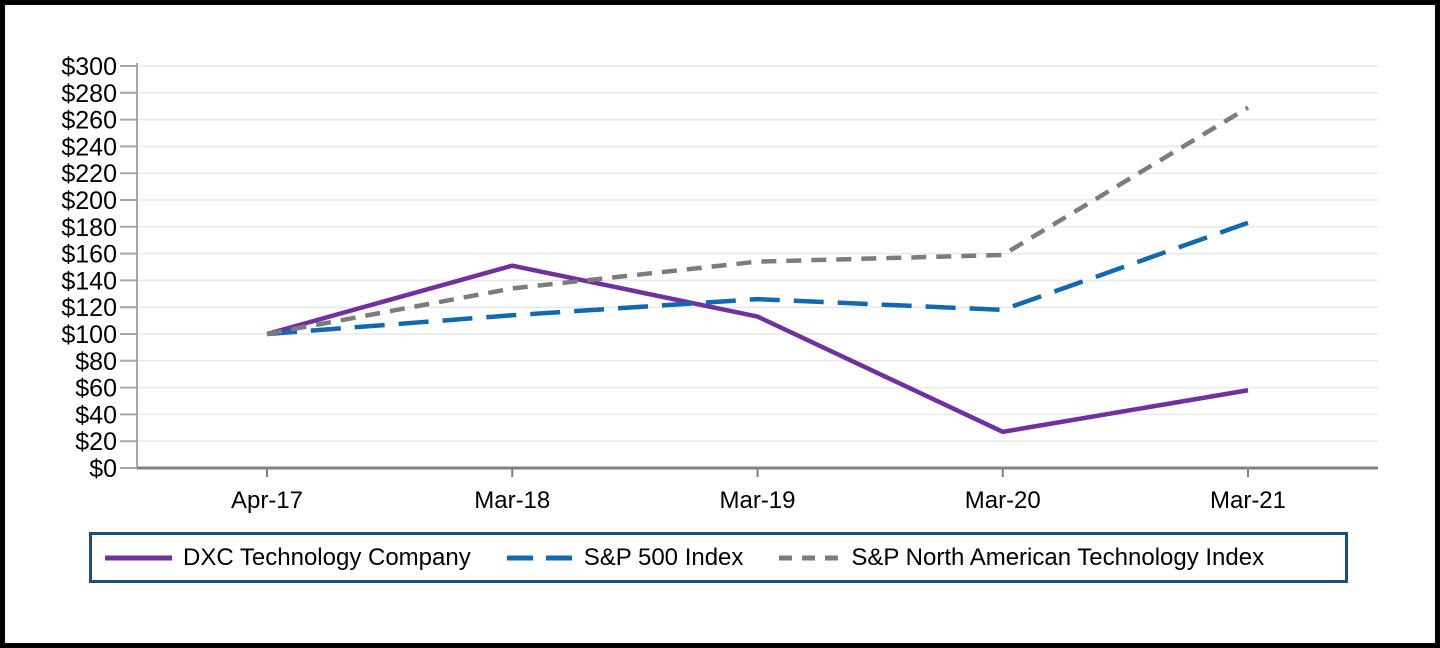  What do you see at coordinates (89, 281) in the screenshot?
I see `y-axis-tick-label: $140` at bounding box center [89, 281].